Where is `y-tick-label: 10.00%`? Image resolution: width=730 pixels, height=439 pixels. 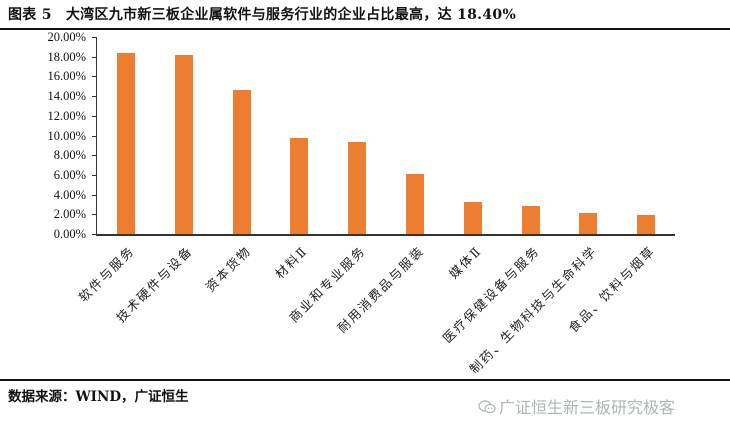 y-tick-label: 10.00% is located at coordinates (66, 135).